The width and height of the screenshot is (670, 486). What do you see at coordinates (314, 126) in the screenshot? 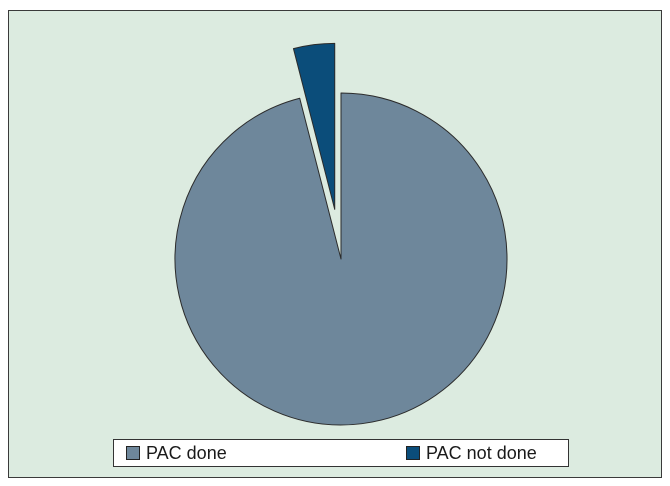
I see `pie-slice-pac-not-done` at bounding box center [314, 126].